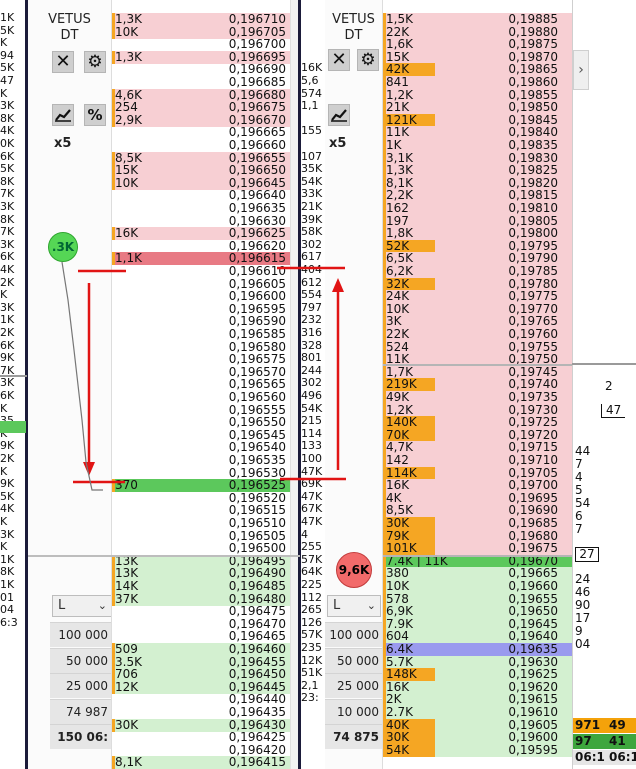 This screenshot has height=769, width=636. I want to click on expand-panel-button: ›, so click(581, 70).